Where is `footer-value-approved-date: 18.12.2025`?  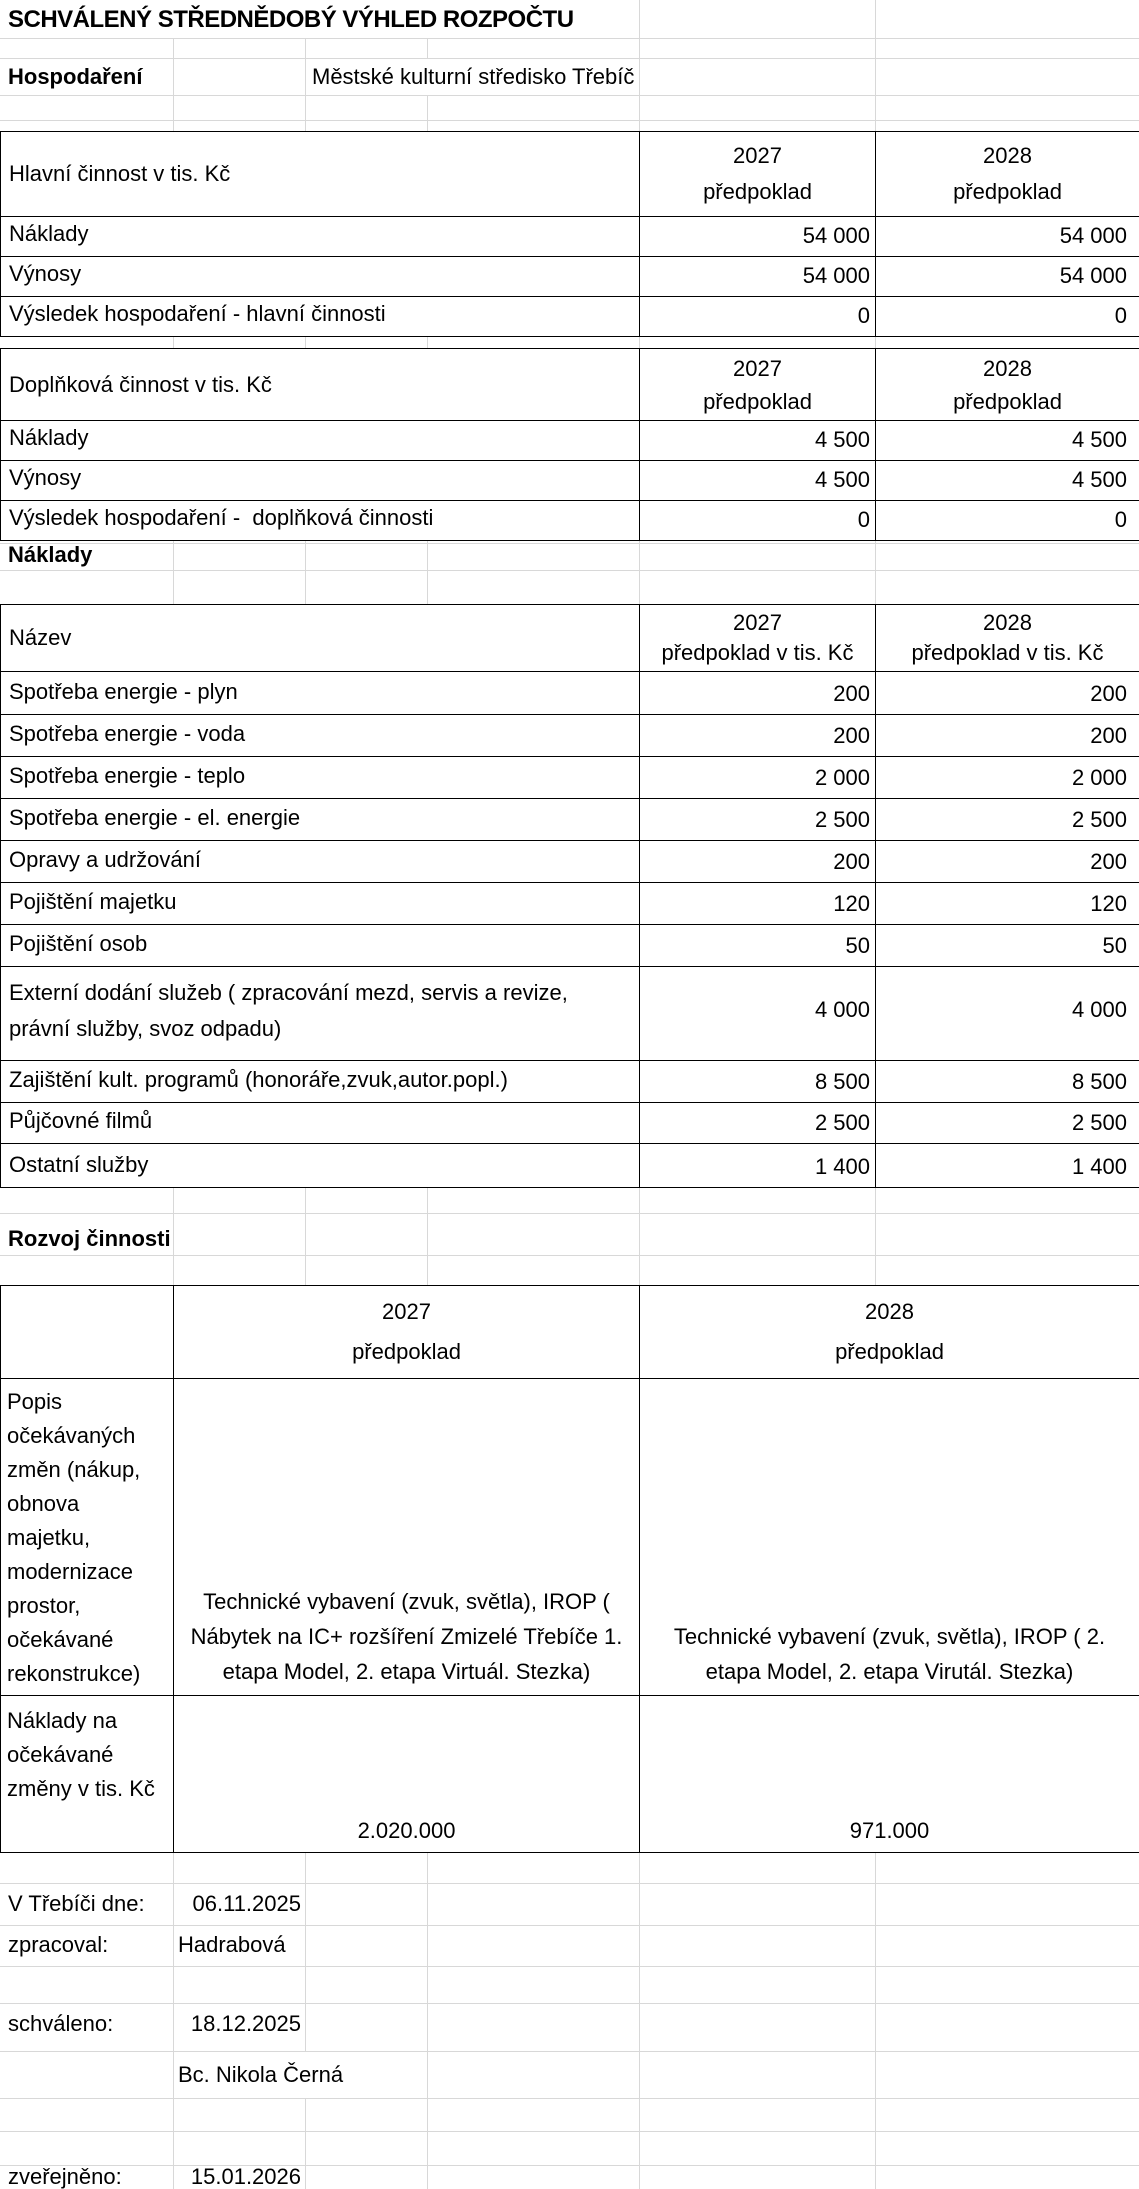
footer-value-approved-date: 18.12.2025 is located at coordinates (245, 2023).